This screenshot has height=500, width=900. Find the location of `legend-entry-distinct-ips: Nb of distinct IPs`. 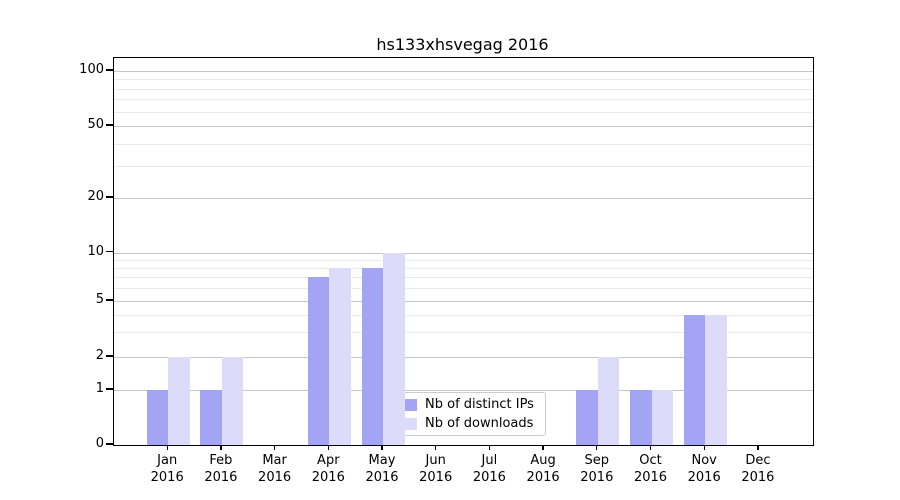

legend-entry-distinct-ips: Nb of distinct IPs is located at coordinates (463, 404).